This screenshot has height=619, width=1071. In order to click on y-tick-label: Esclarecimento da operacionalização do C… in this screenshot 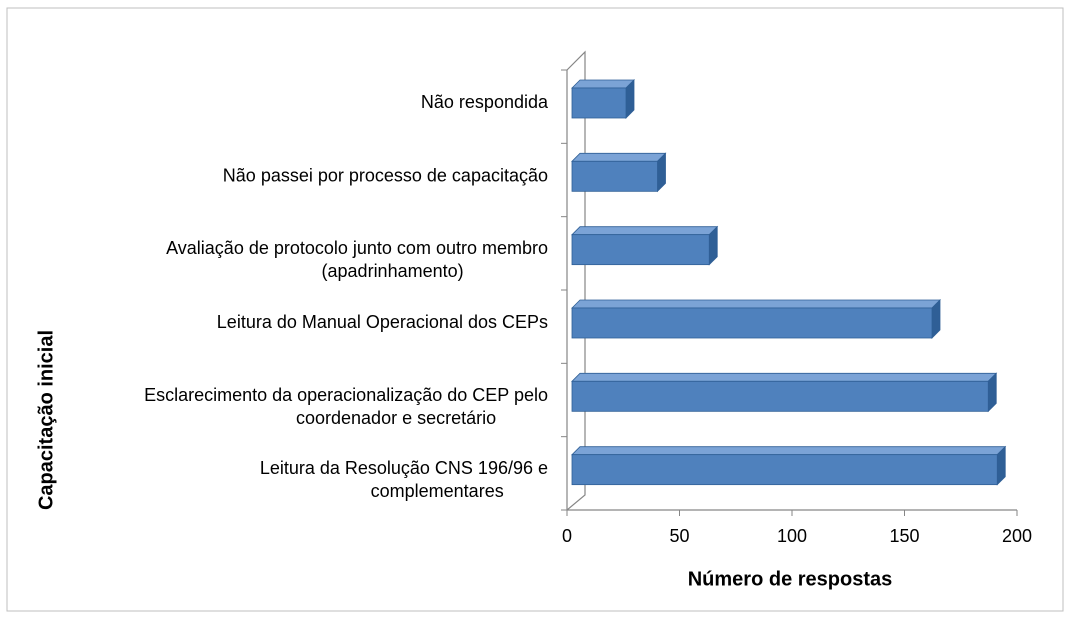, I will do `click(346, 406)`.